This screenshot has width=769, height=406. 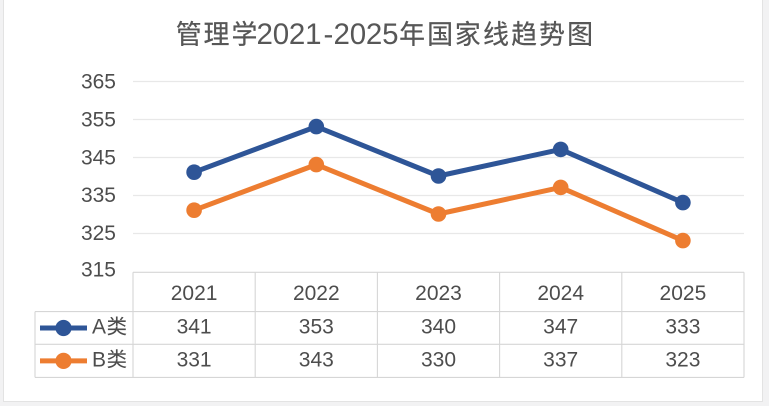 I want to click on svg-text: 2022, so click(x=316, y=293).